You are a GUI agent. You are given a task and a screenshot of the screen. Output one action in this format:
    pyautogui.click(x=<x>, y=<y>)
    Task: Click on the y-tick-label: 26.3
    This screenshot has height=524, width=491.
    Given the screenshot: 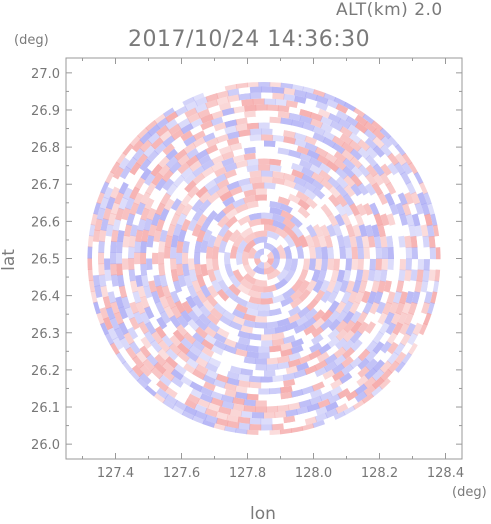 What is the action you would take?
    pyautogui.click(x=45, y=334)
    